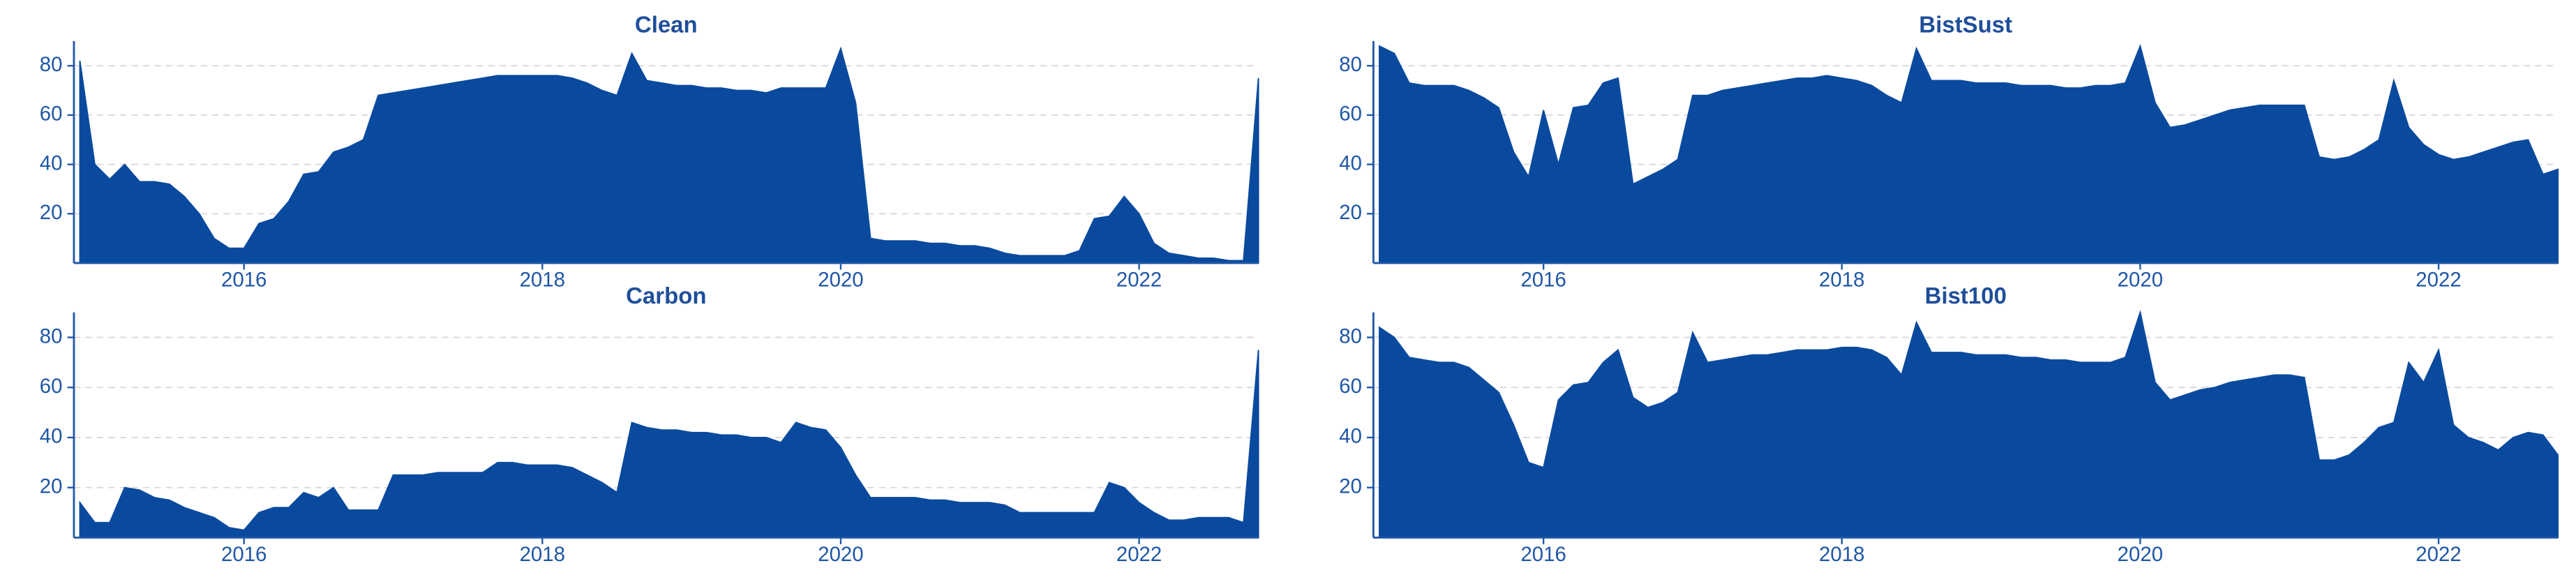  Describe the element at coordinates (666, 295) in the screenshot. I see `panel-title: Carbon` at that location.